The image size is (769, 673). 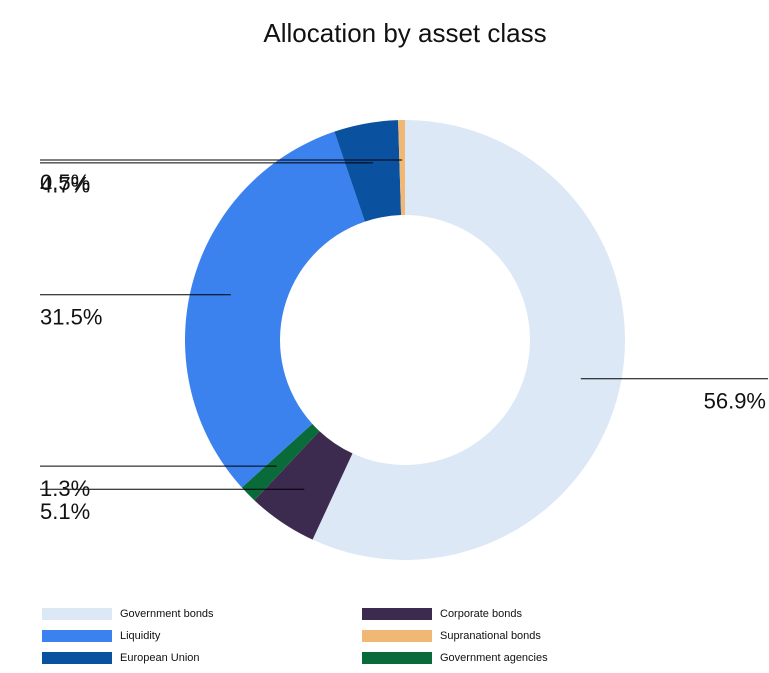 I want to click on data-label: 1.3%, so click(x=65, y=488).